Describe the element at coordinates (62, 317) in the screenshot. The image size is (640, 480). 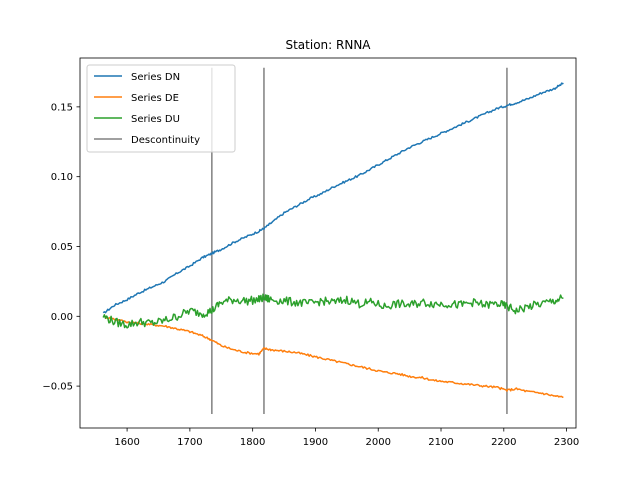
I see `y-tick-label-1: 0.00` at that location.